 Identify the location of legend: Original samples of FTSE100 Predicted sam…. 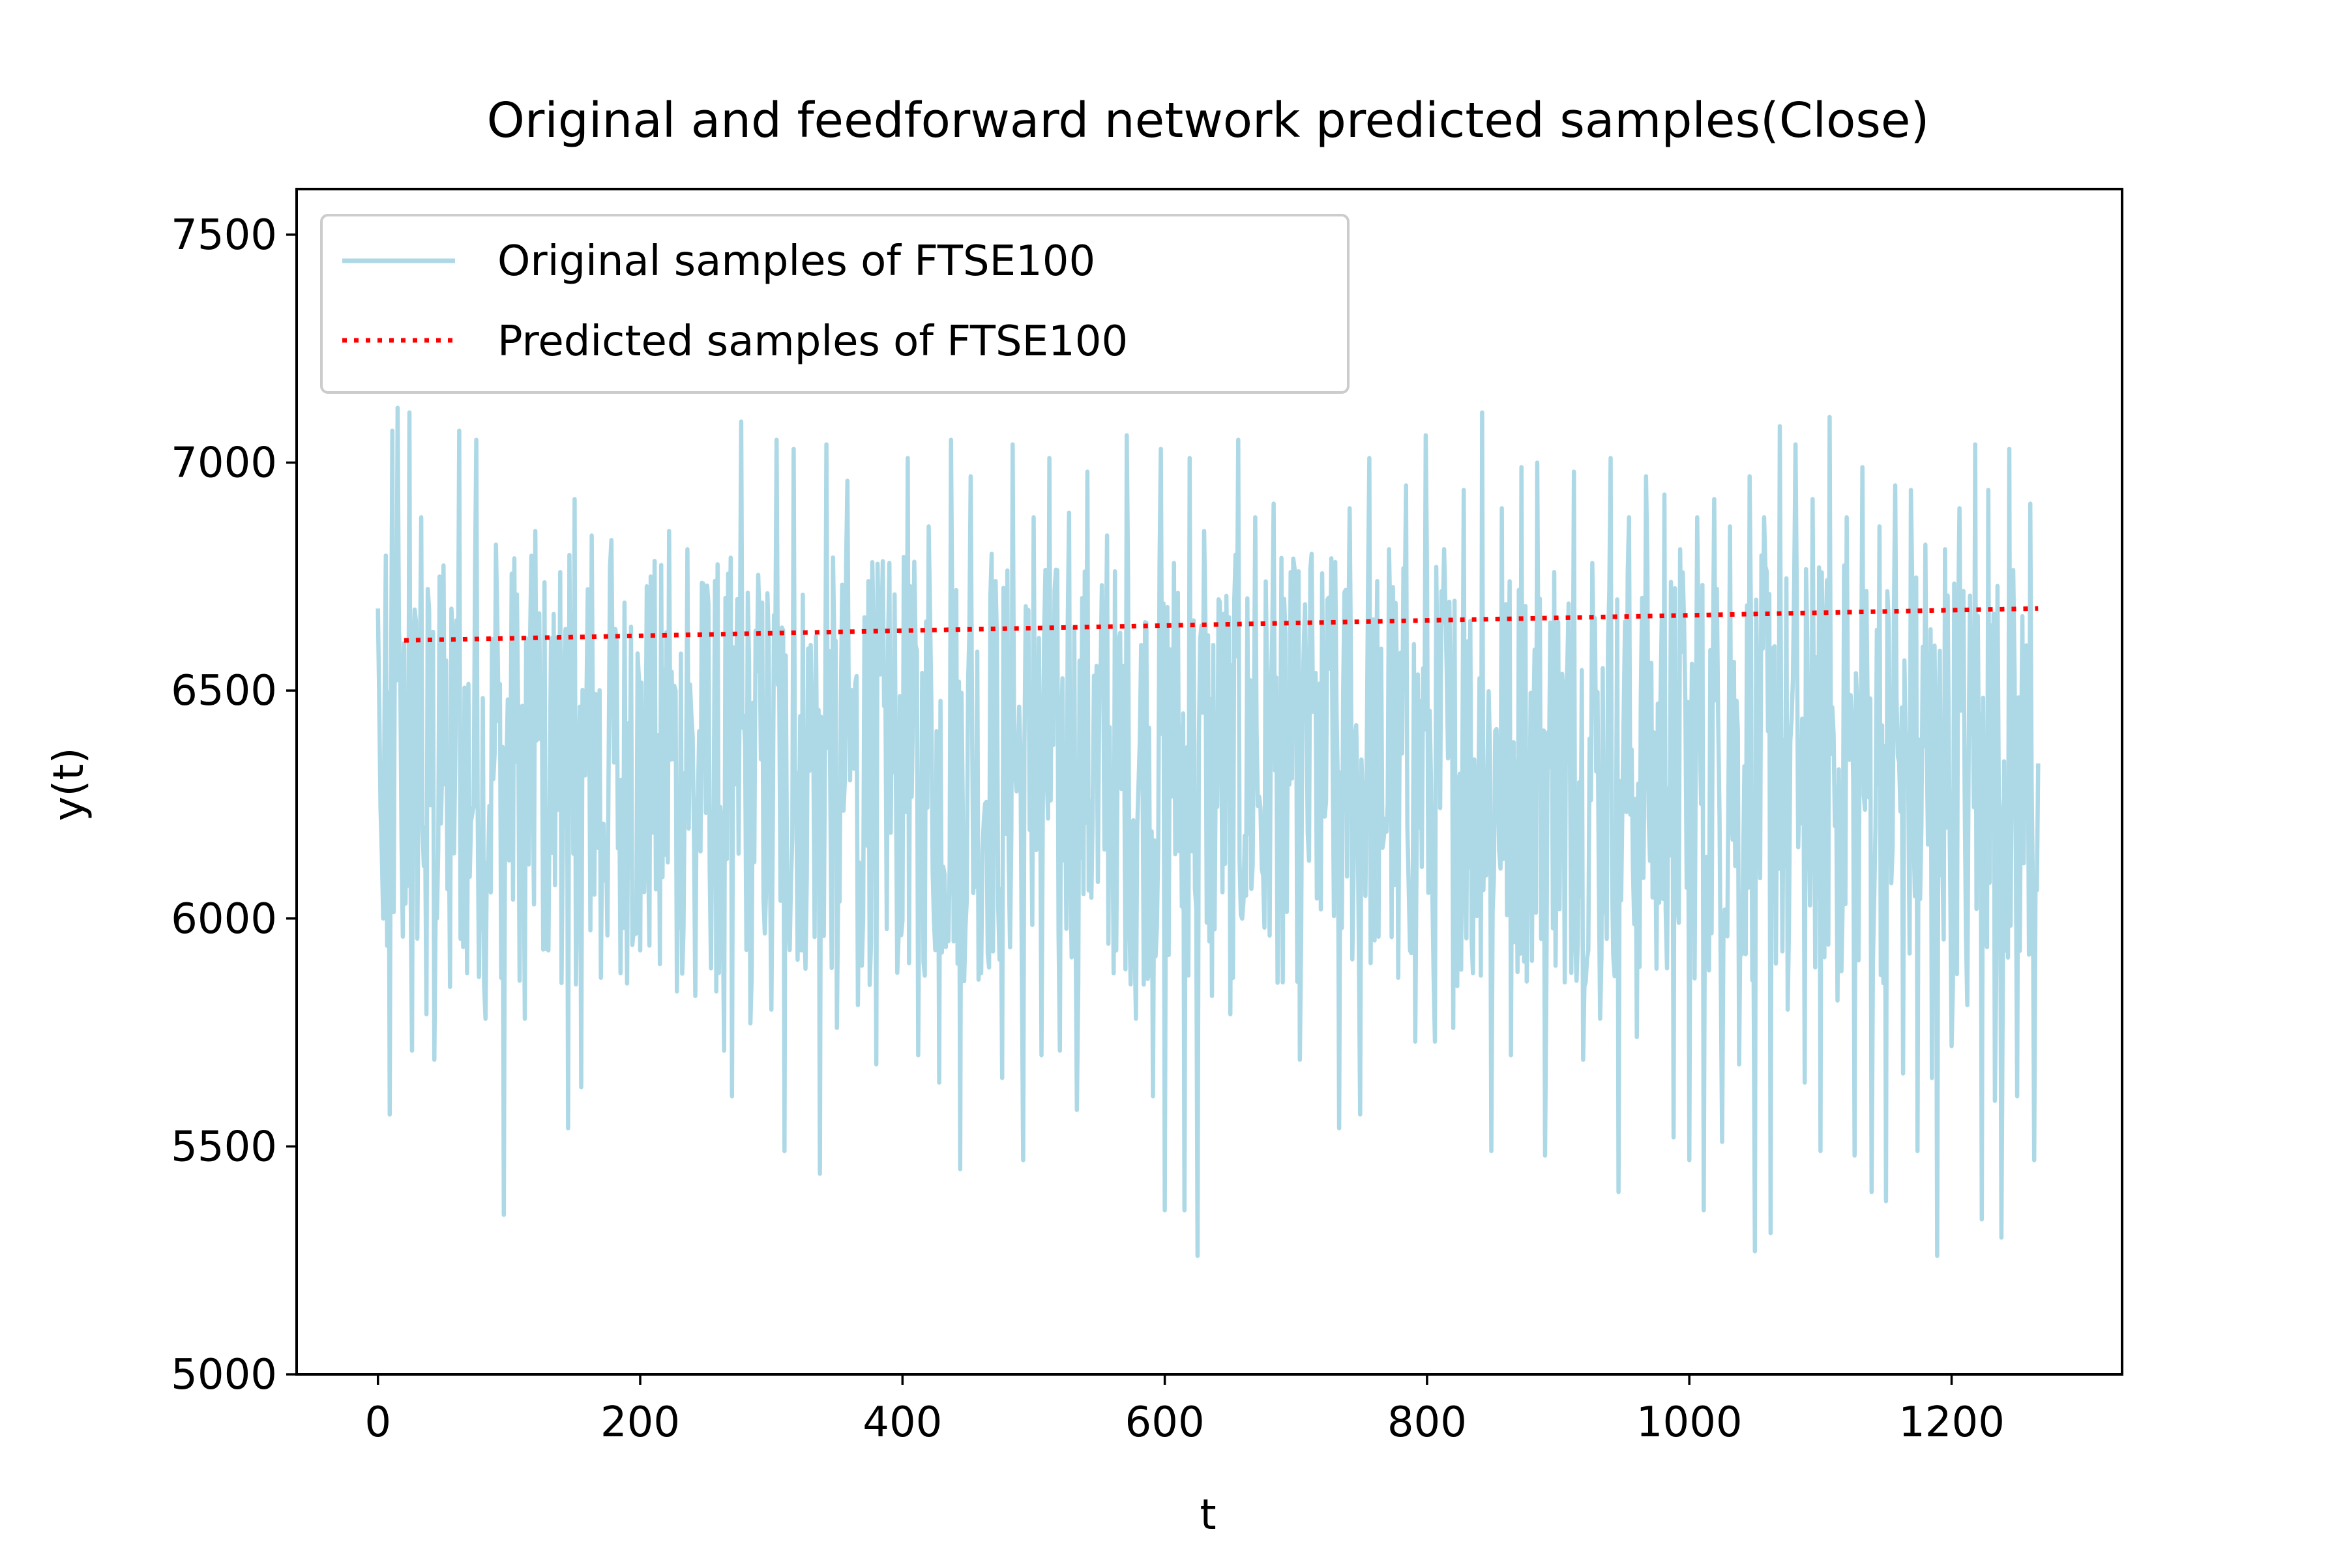
(835, 304).